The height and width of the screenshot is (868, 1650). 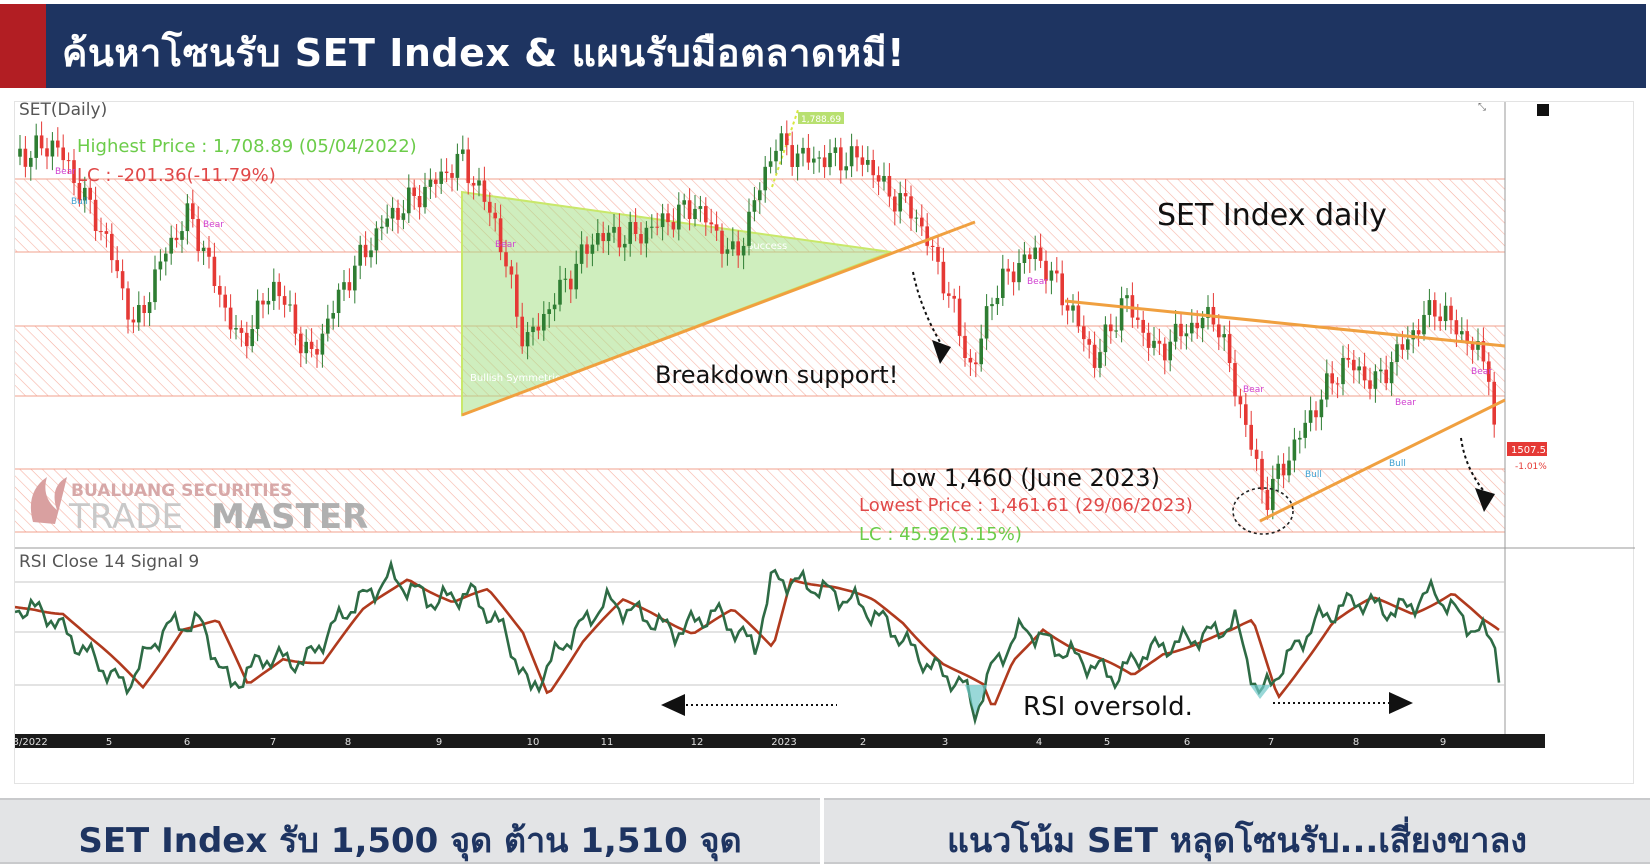 I want to click on breakdown-arrowhead, so click(x=941, y=352).